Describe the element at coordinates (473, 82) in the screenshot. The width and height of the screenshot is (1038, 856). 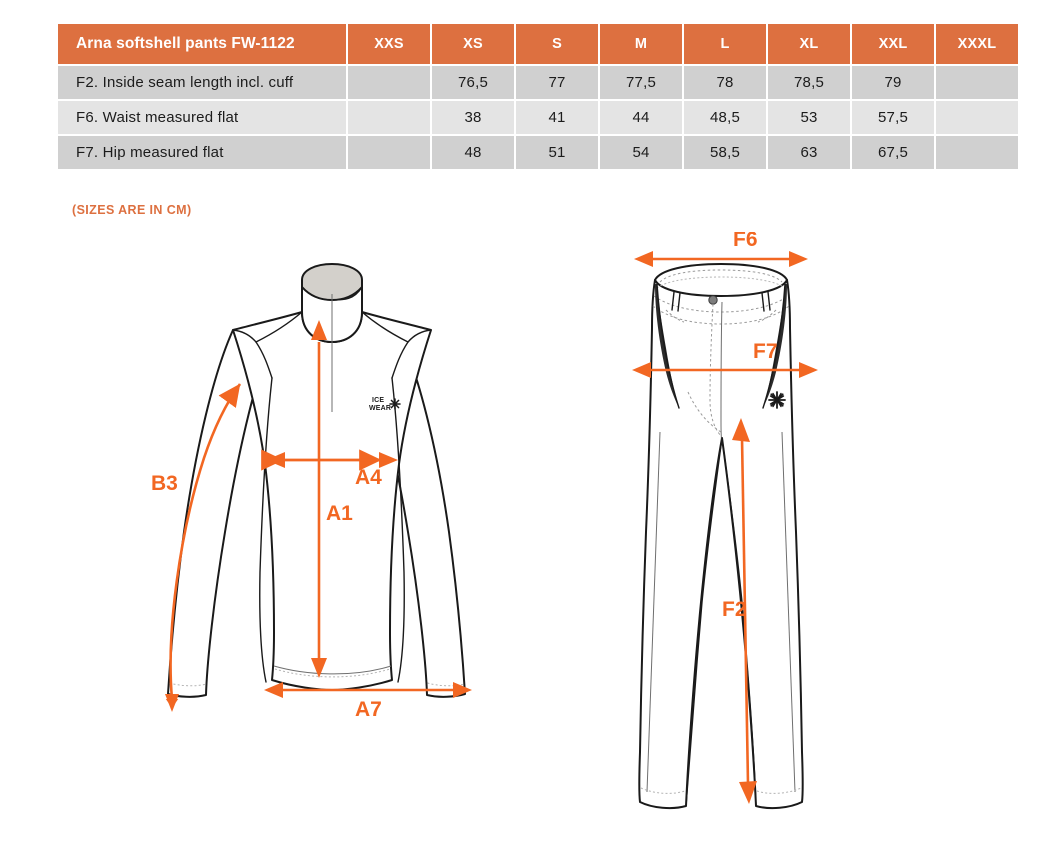
I see `measurement-value: 76,5` at that location.